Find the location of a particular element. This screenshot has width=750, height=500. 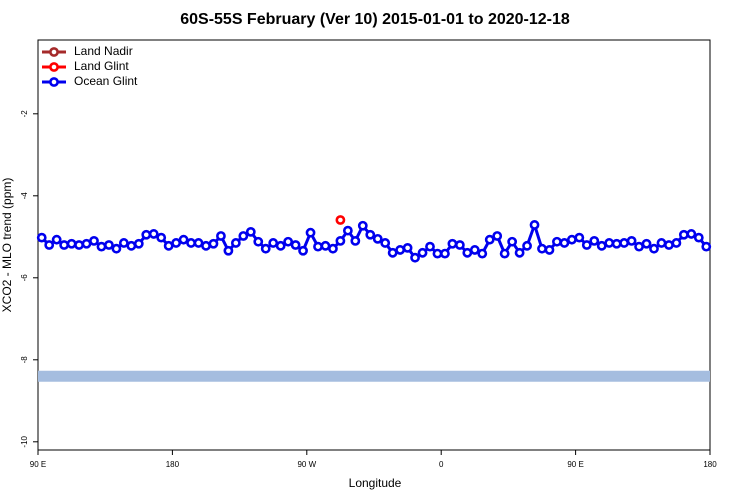

legend-label: Land Nadir is located at coordinates (103, 51).